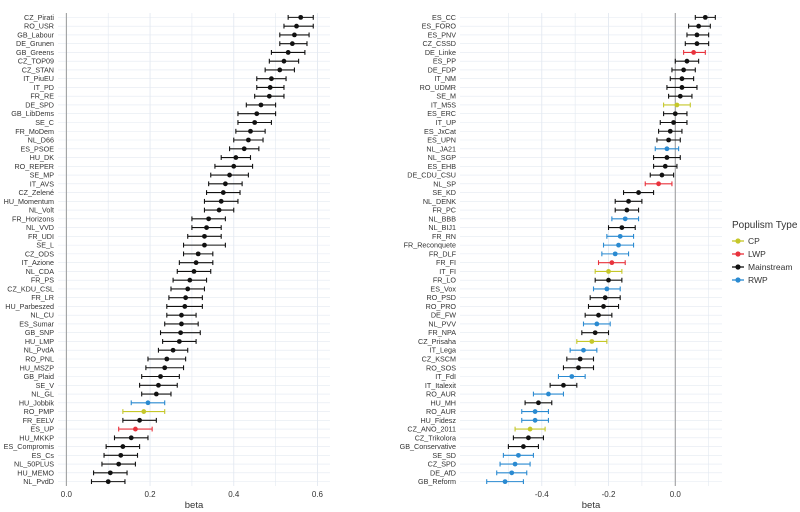 The image size is (800, 512). What do you see at coordinates (438, 87) in the screenshot?
I see `party-label: RO_UDMR` at bounding box center [438, 87].